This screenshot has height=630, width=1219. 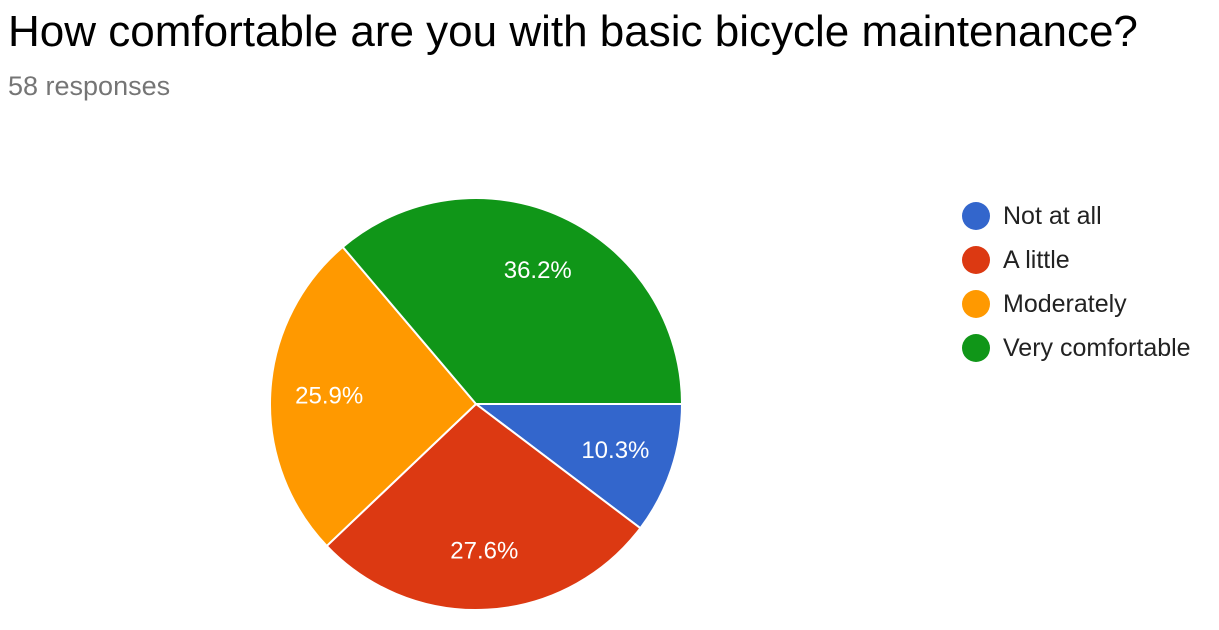 I want to click on legend-item: Very comfortable, so click(x=1076, y=348).